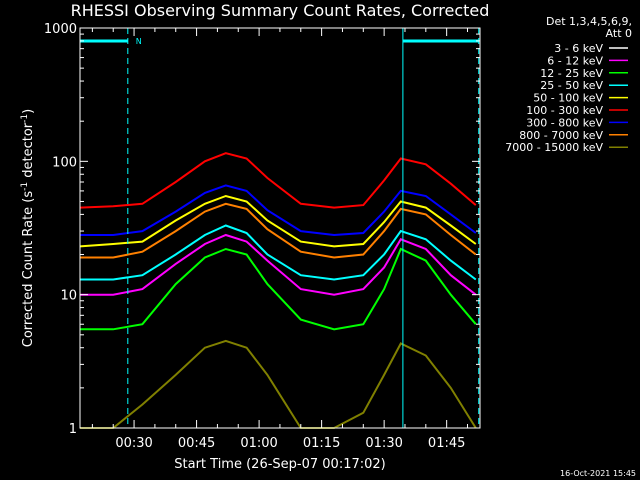 The image size is (640, 480). Describe the element at coordinates (64, 162) in the screenshot. I see `y-tick-label-2: 100` at that location.